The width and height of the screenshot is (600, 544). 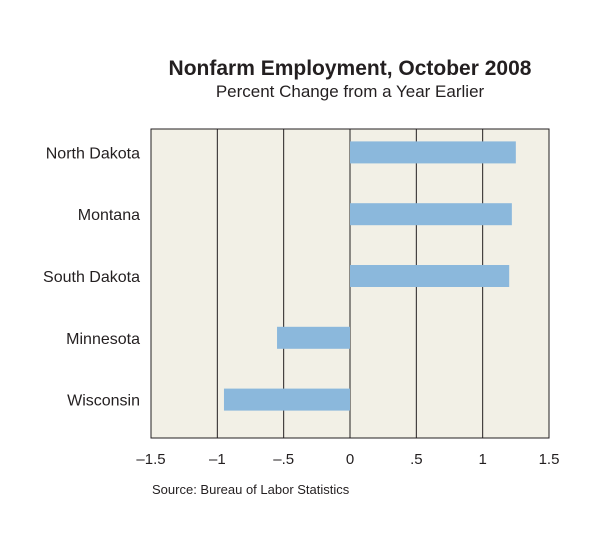 What do you see at coordinates (103, 401) in the screenshot?
I see `category-label: Wisconsin` at bounding box center [103, 401].